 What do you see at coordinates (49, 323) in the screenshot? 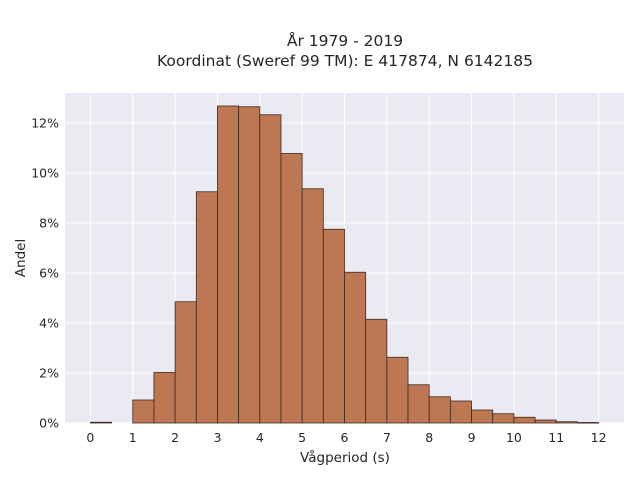
I see `y-tick-label: 4%` at bounding box center [49, 323].